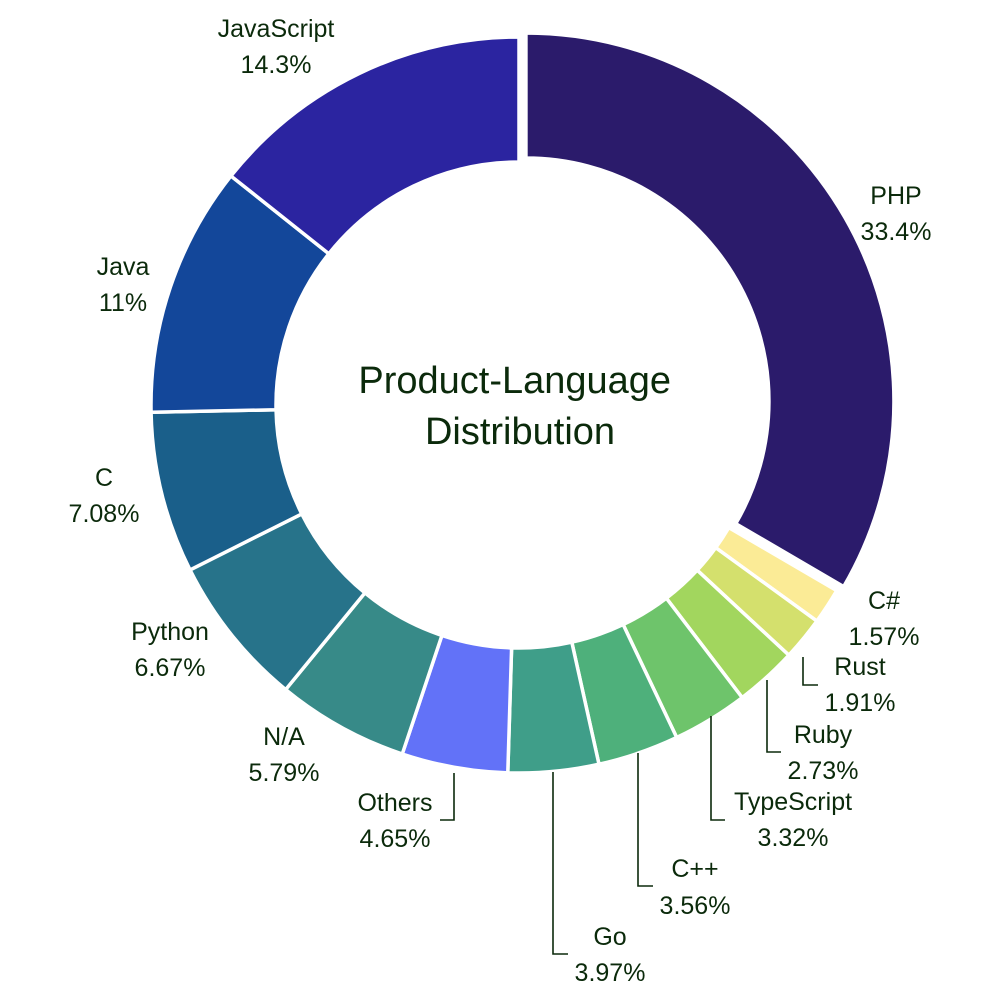  What do you see at coordinates (276, 29) in the screenshot?
I see `slice-label-javascript: JavaScript` at bounding box center [276, 29].